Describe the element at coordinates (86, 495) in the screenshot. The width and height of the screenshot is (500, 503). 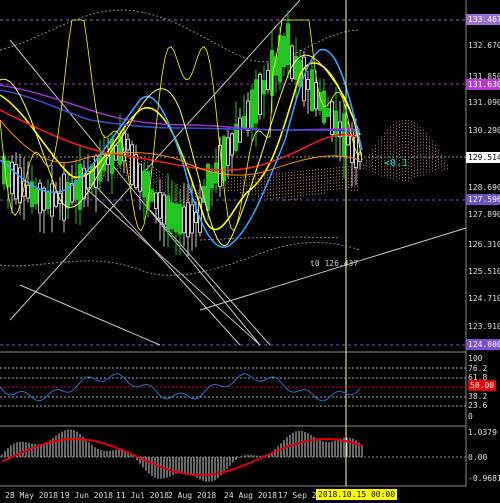
I see `time-label: 19 Jun 2018` at that location.